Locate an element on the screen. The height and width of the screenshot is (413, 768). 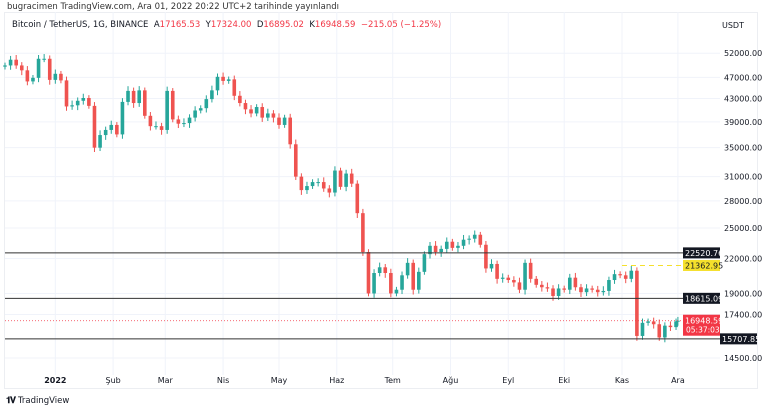
symbol-name: Bitcoin / TetherUS, 1G, BINANCE is located at coordinates (80, 25).